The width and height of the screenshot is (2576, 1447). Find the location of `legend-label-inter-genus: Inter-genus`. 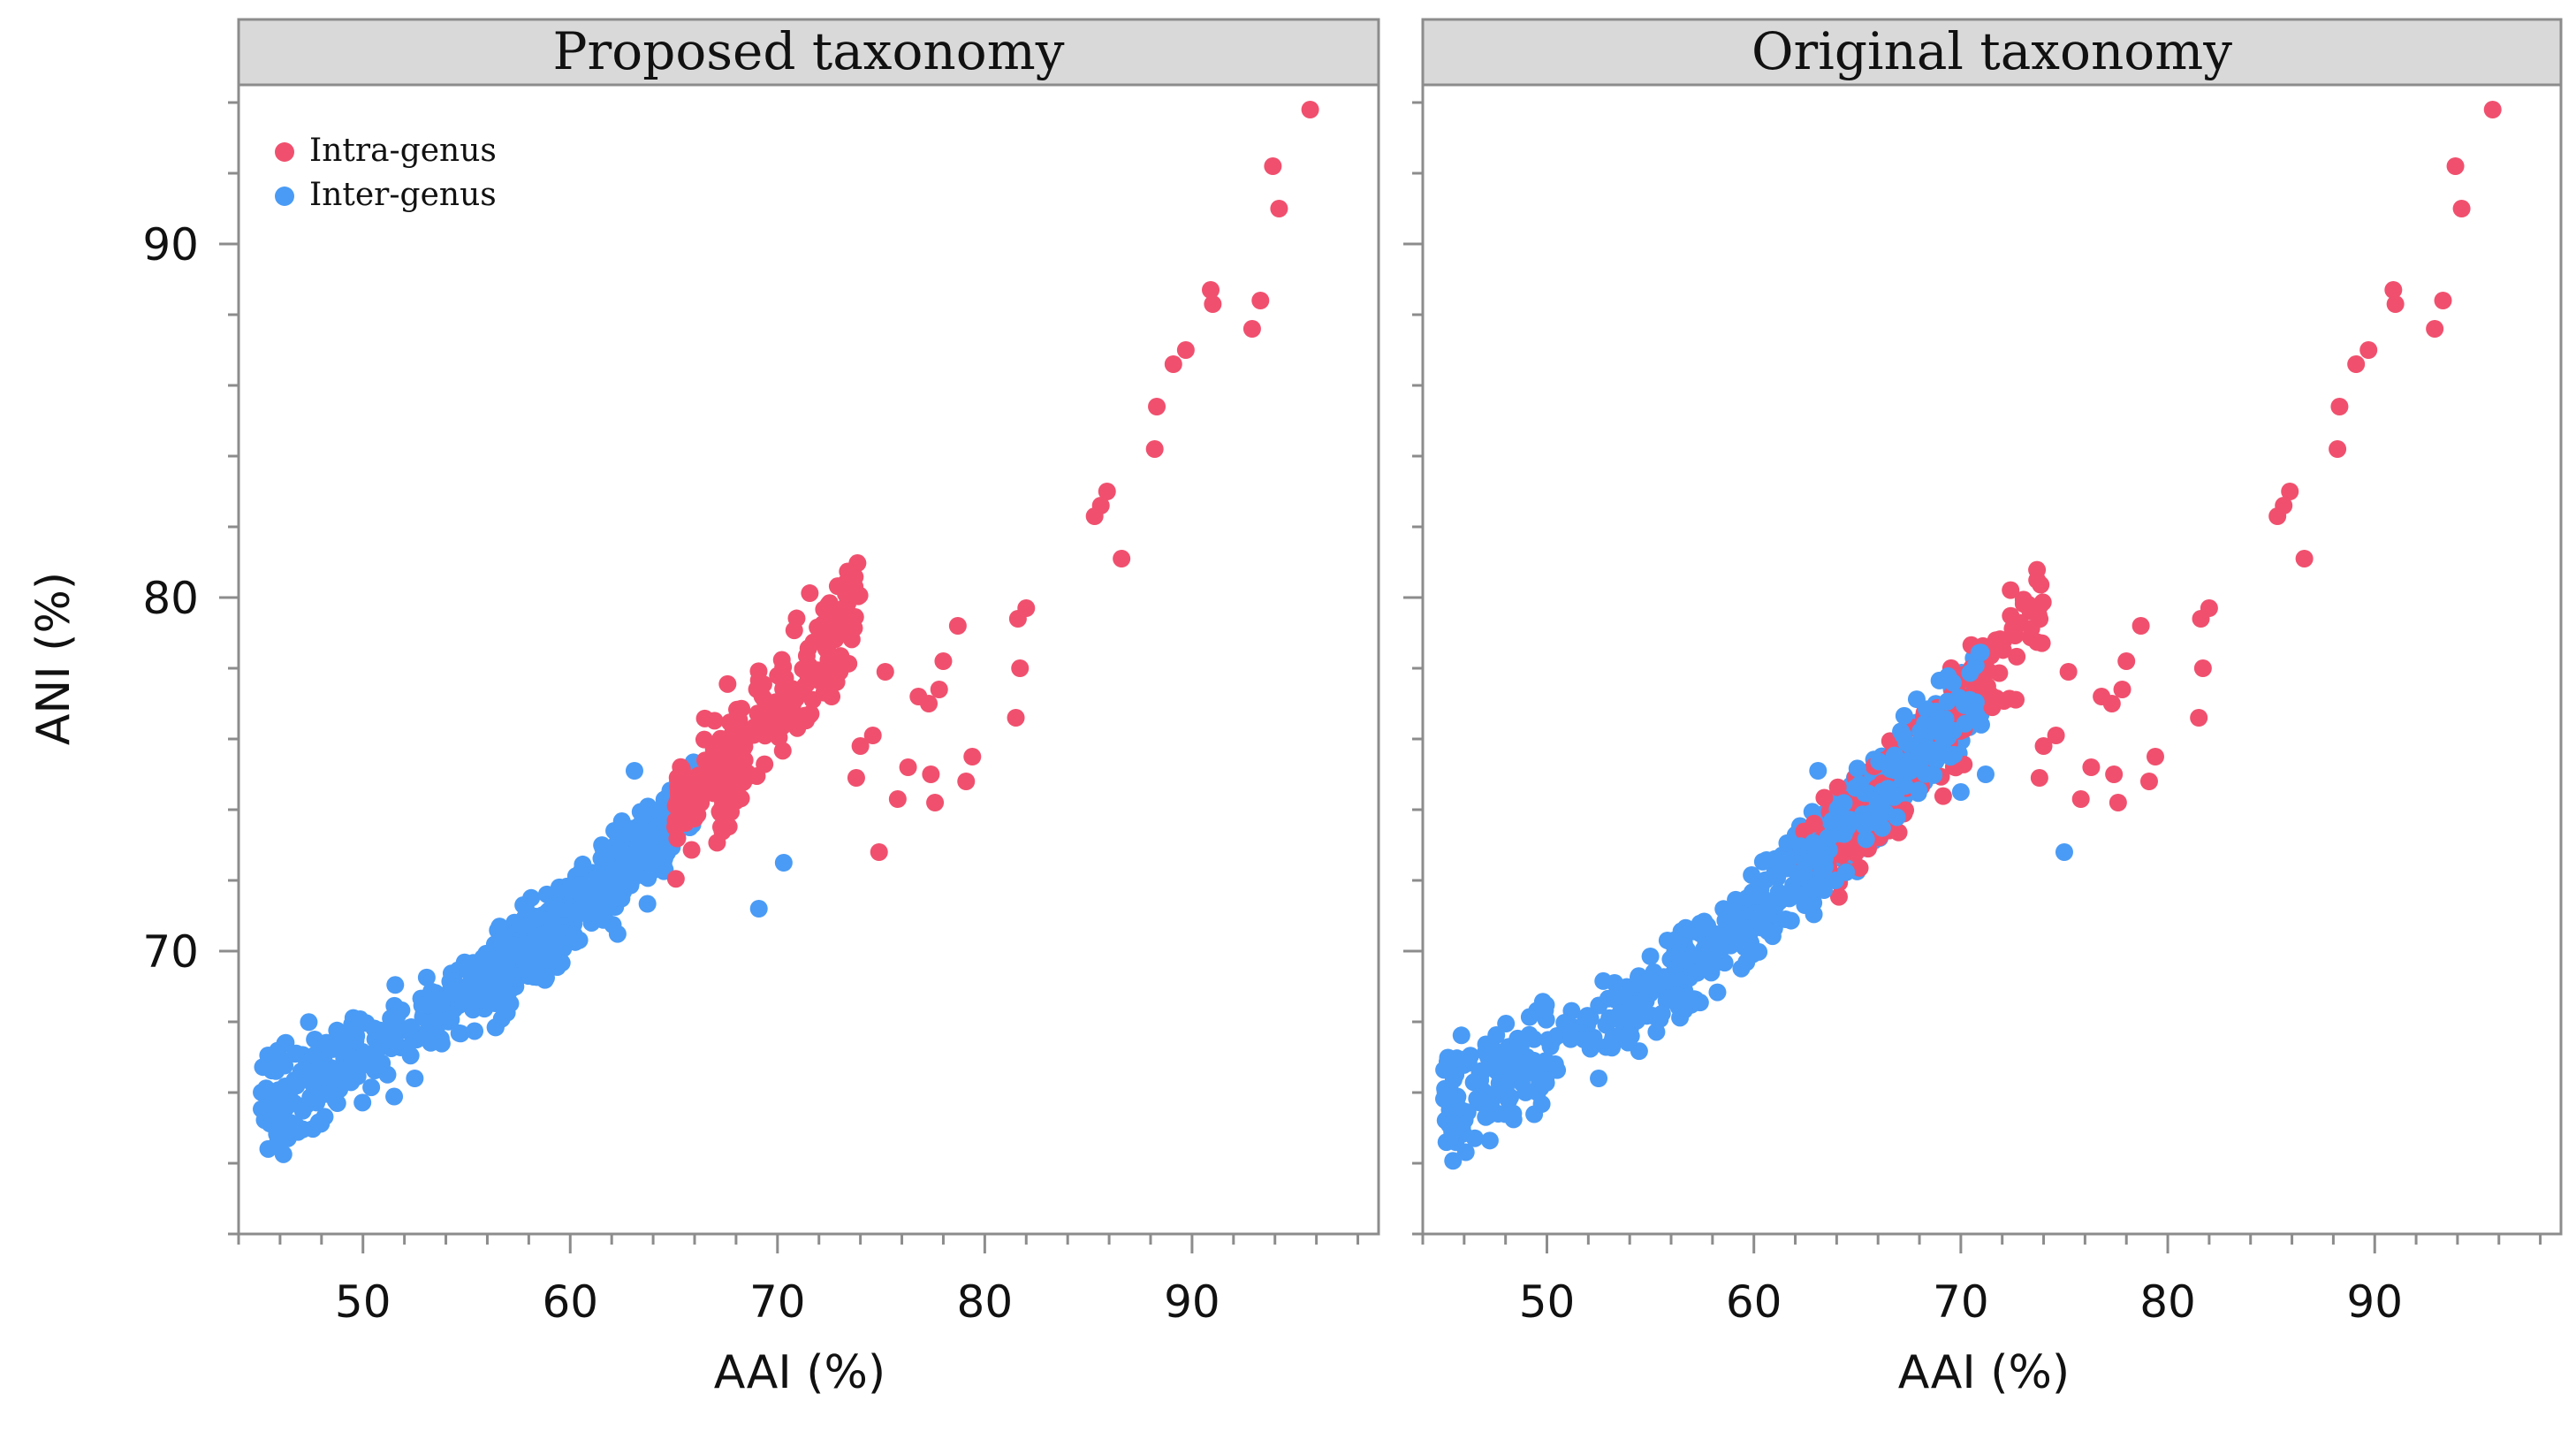

legend-label-inter-genus: Inter-genus is located at coordinates (403, 195).